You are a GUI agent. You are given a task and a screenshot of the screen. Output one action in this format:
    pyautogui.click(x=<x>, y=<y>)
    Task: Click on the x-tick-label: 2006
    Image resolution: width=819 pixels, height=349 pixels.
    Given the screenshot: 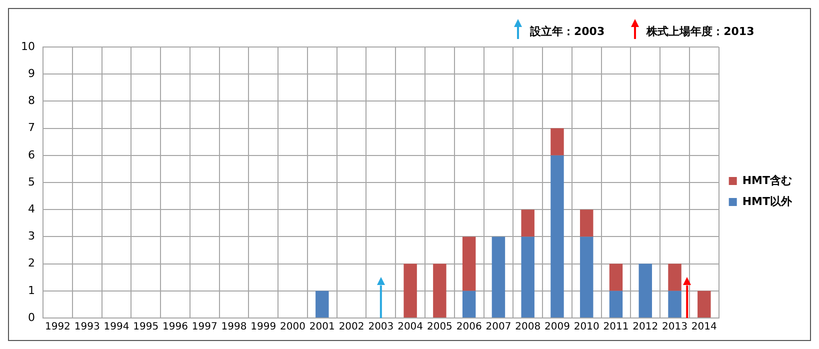 What is the action you would take?
    pyautogui.click(x=469, y=327)
    